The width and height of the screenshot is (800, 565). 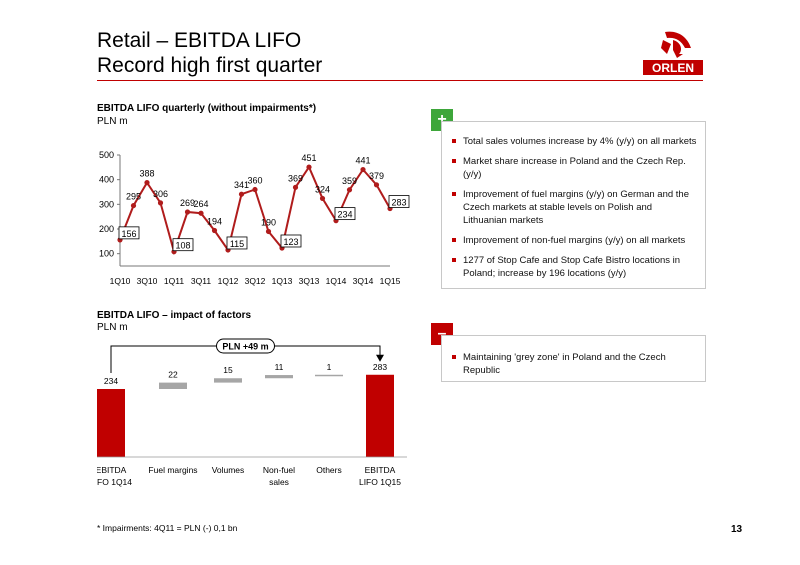 What do you see at coordinates (228, 370) in the screenshot?
I see `bar-value-label: 15` at bounding box center [228, 370].